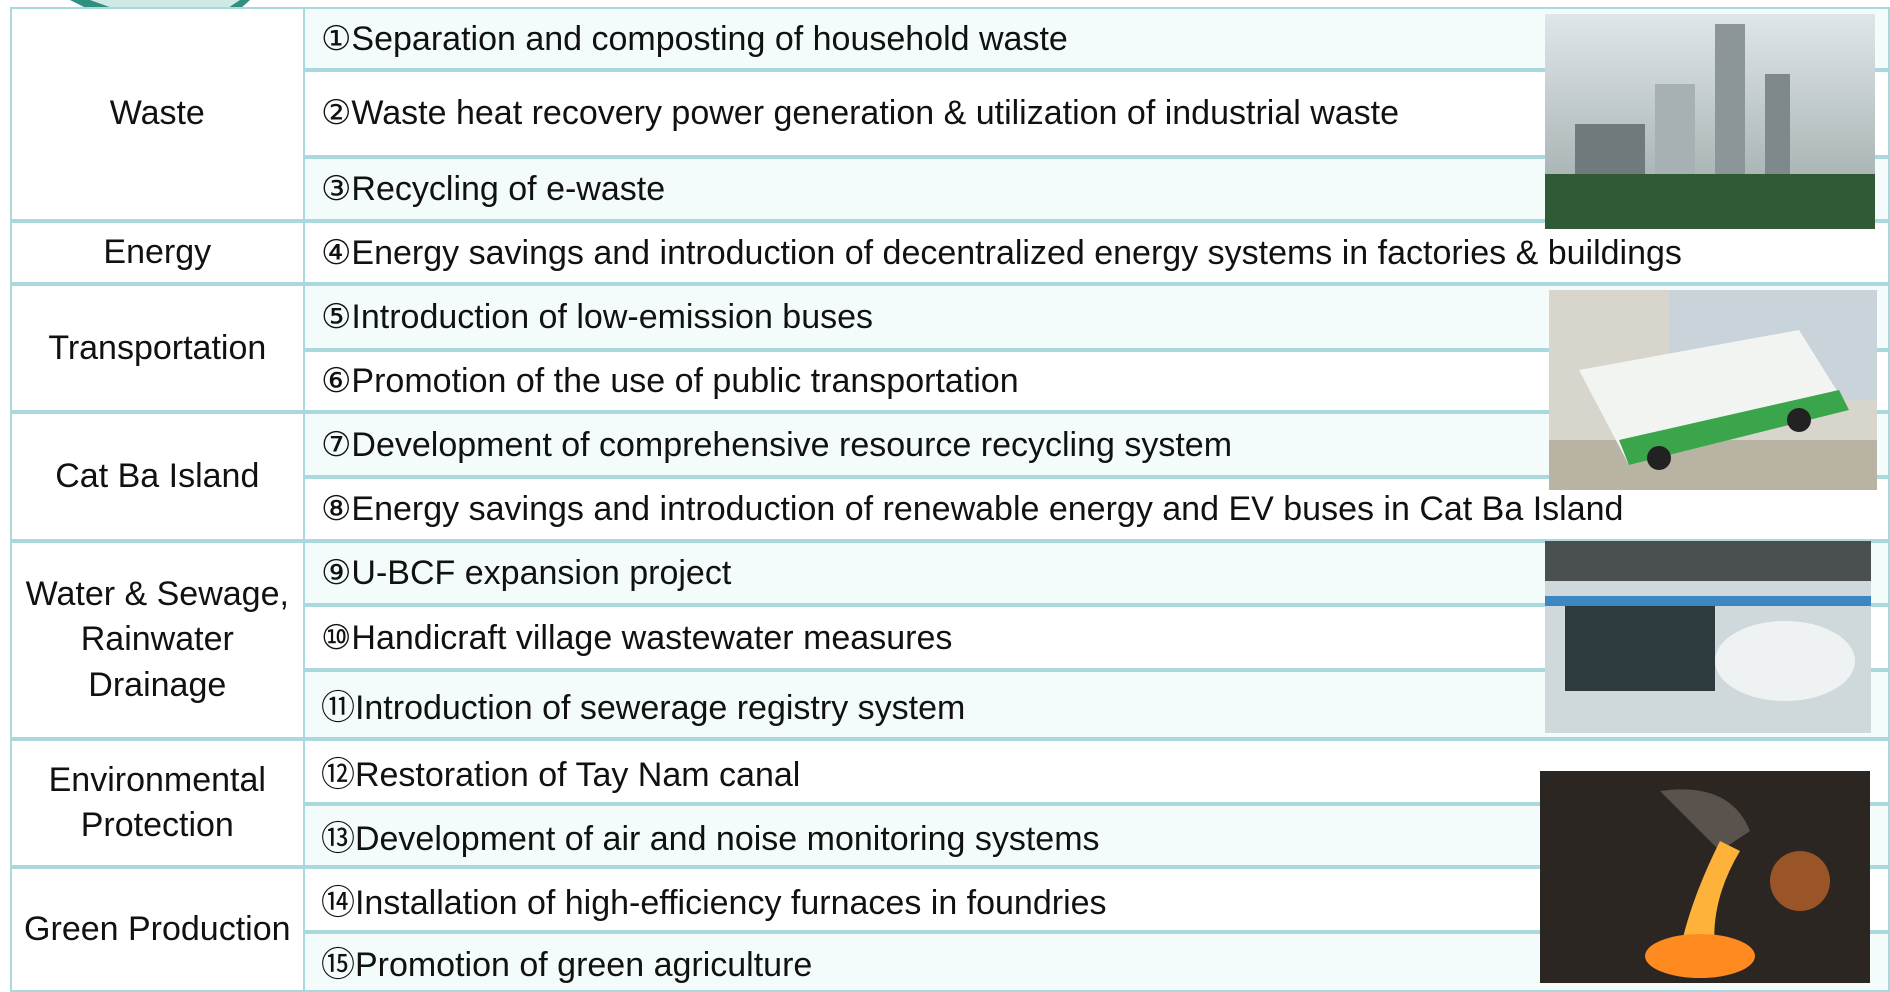 This screenshot has height=992, width=1890. Describe the element at coordinates (560, 774) in the screenshot. I see `item-text: ⑫Restoration of Tay Nam canal` at that location.